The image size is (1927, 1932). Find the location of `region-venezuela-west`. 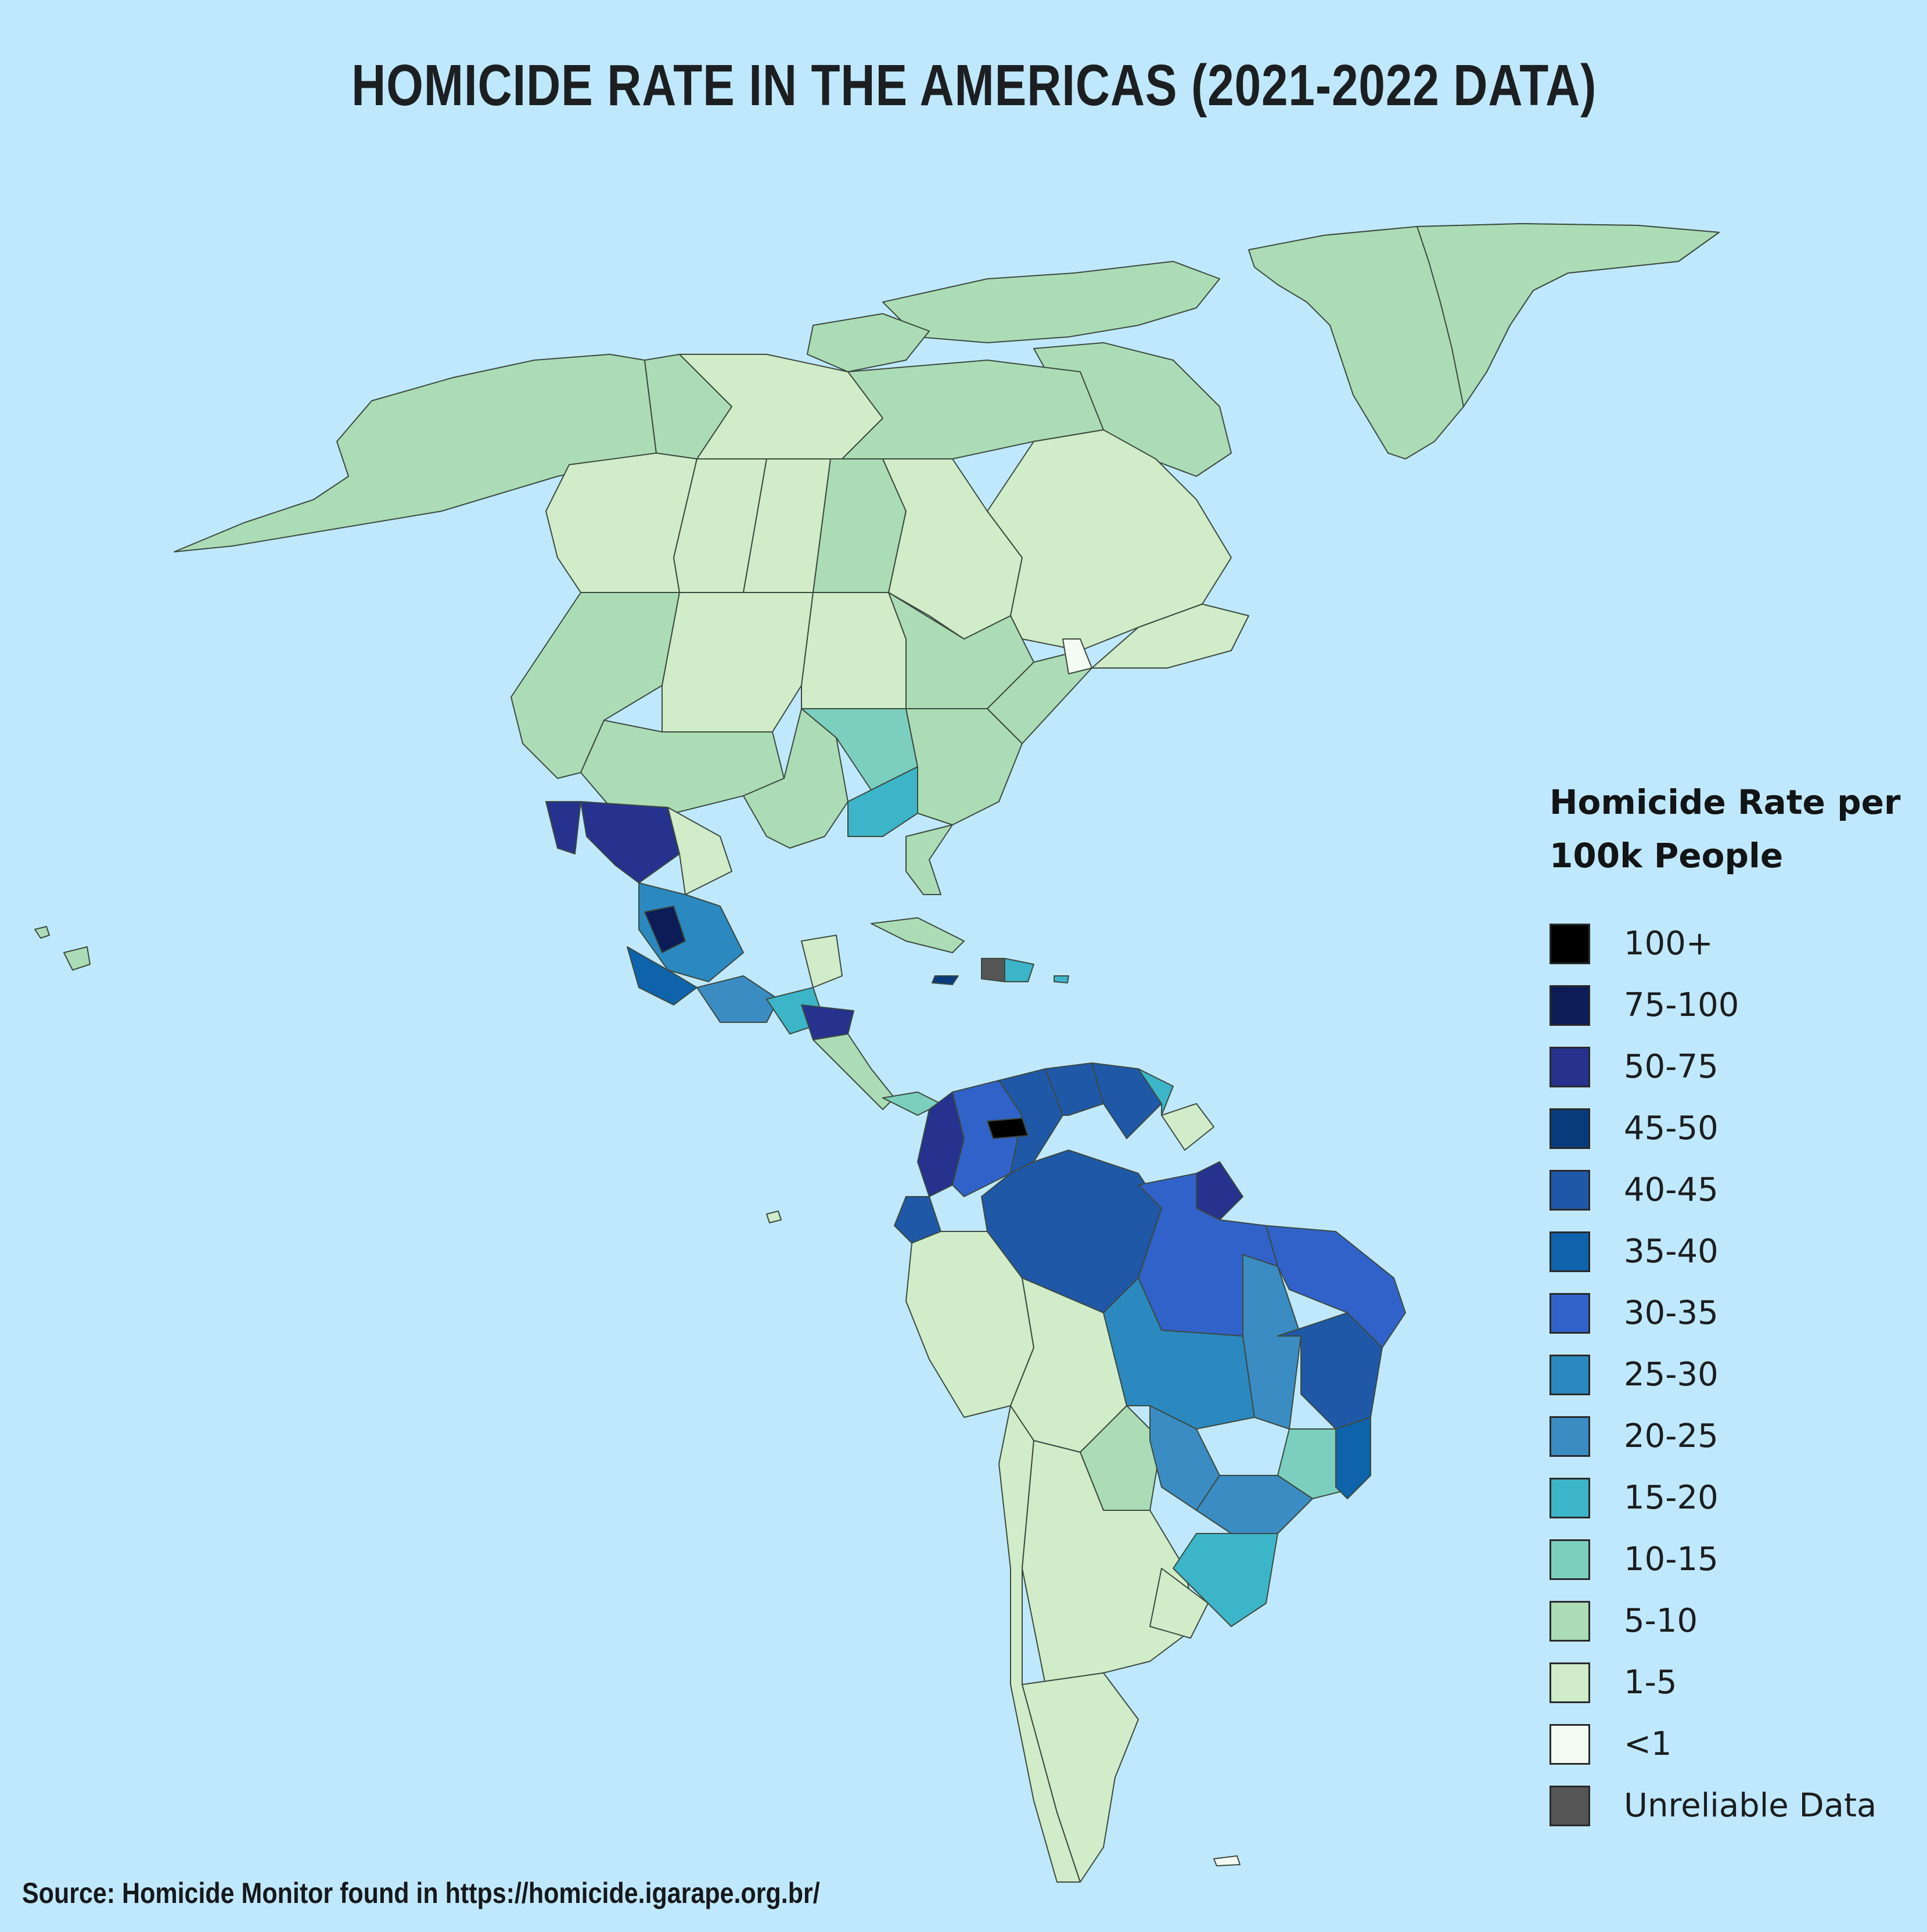

region-venezuela-west is located at coordinates (1074, 1089).